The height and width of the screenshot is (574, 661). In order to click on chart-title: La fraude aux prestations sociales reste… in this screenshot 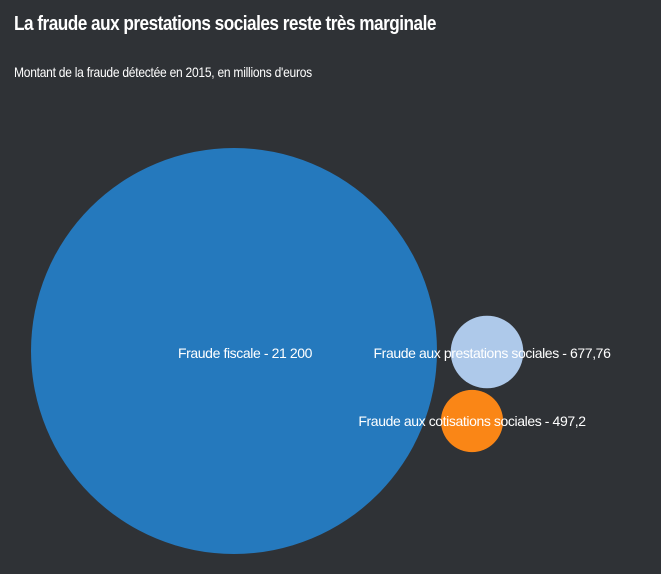, I will do `click(225, 24)`.